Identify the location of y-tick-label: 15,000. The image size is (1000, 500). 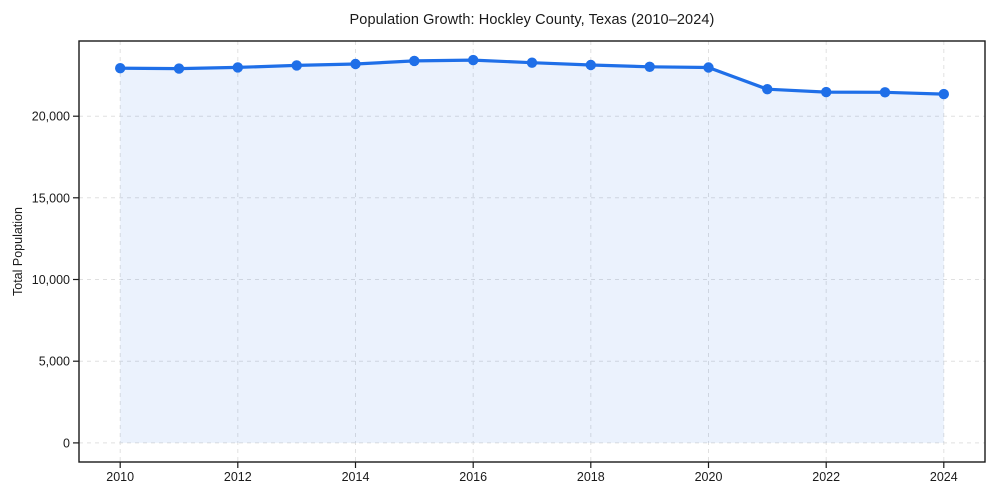
(51, 198).